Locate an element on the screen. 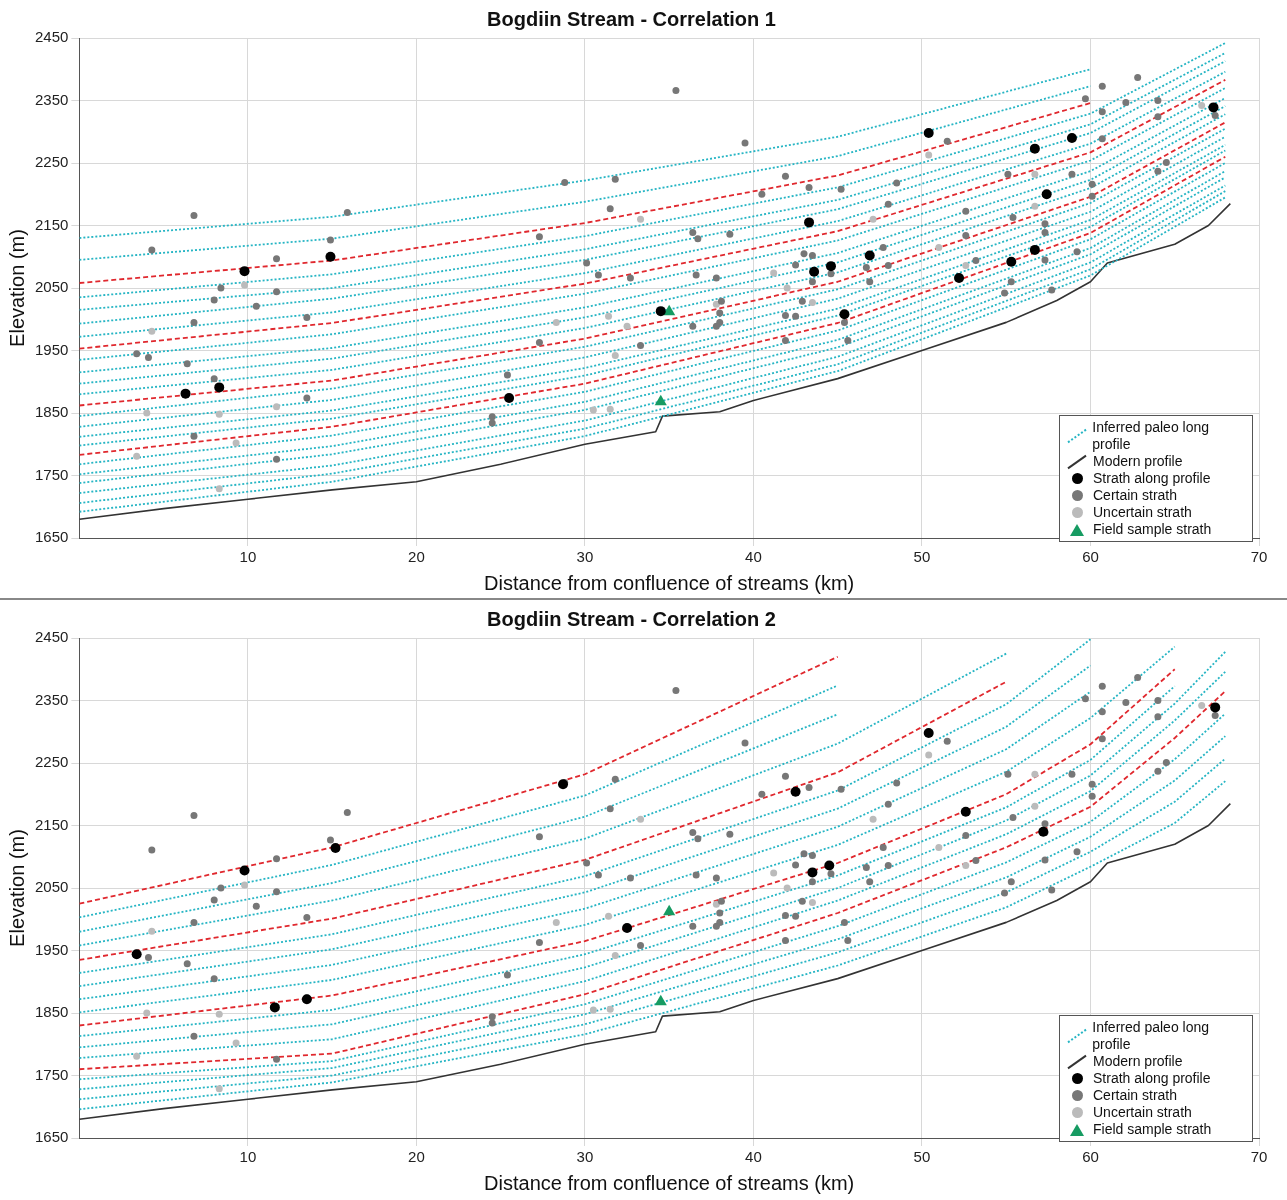 The image size is (1287, 1200). y-tick-label: 1750 is located at coordinates (51, 1074).